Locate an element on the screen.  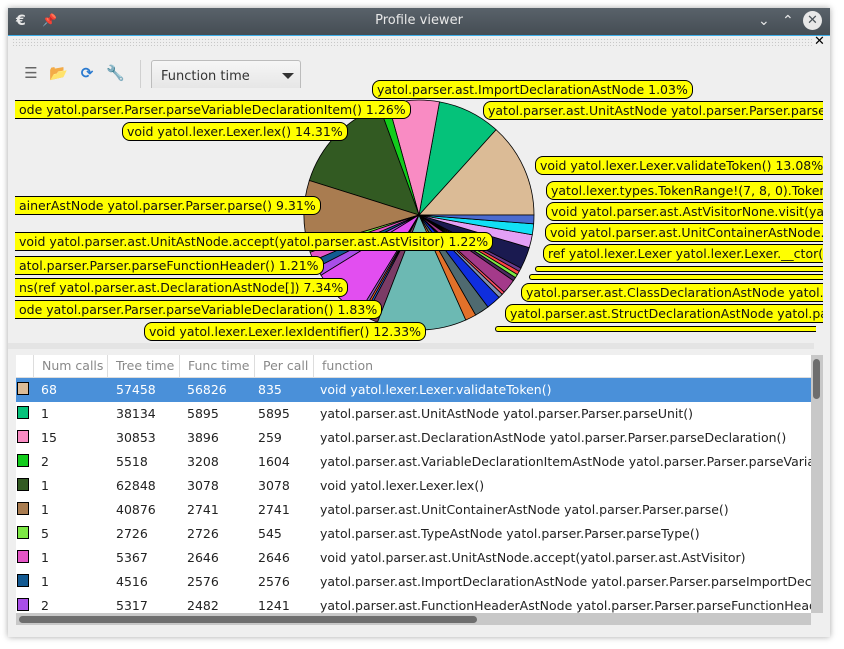
title-bar: € 📌 Profile viewer ⌄ ⌃ ✕ is located at coordinates (419, 22).